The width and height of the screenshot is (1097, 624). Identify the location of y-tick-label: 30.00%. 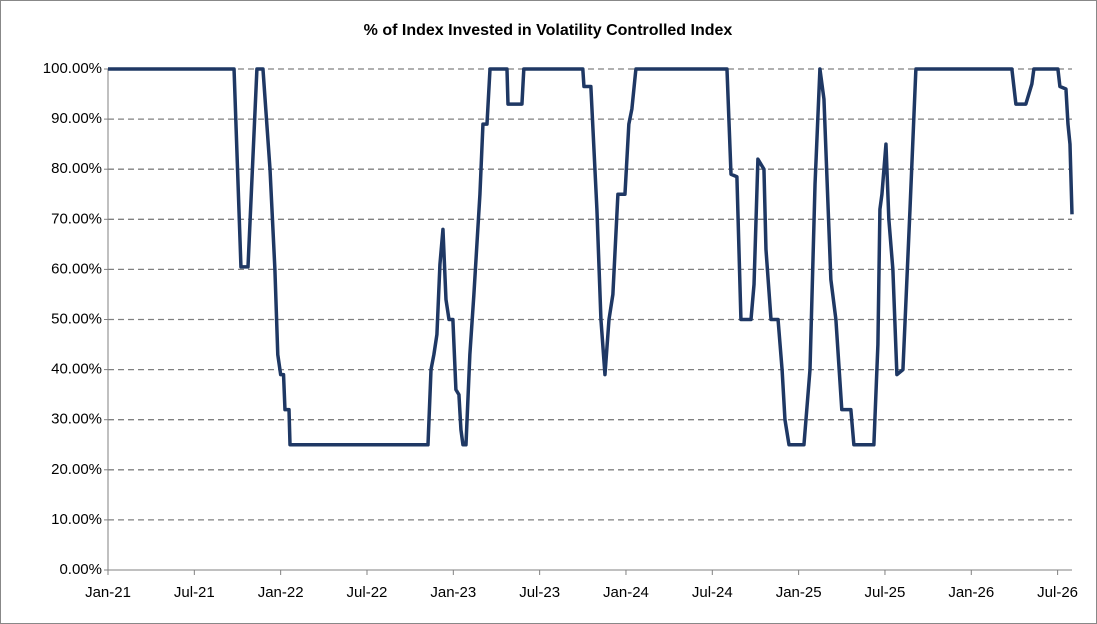
(76, 419).